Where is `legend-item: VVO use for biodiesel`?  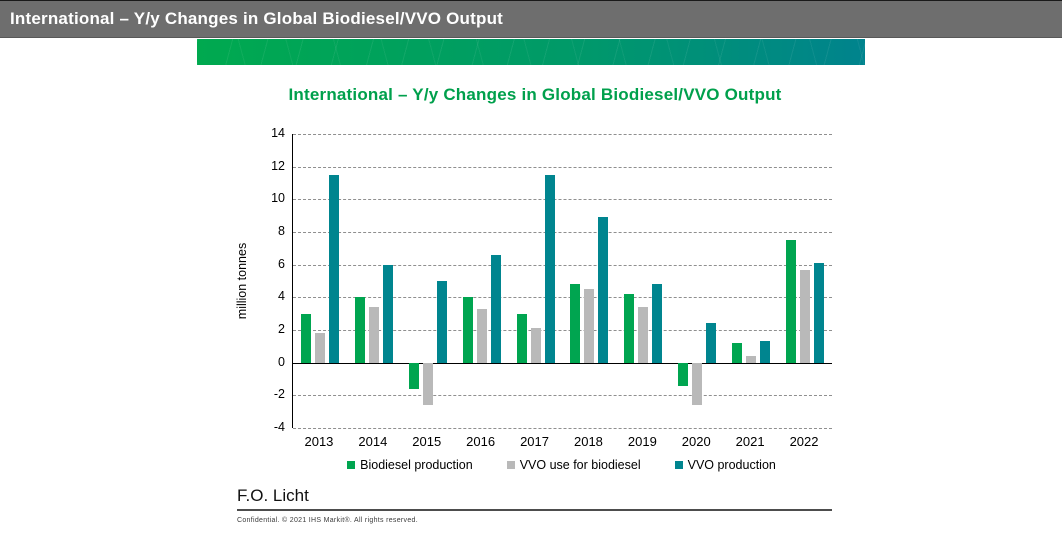 legend-item: VVO use for biodiesel is located at coordinates (573, 465).